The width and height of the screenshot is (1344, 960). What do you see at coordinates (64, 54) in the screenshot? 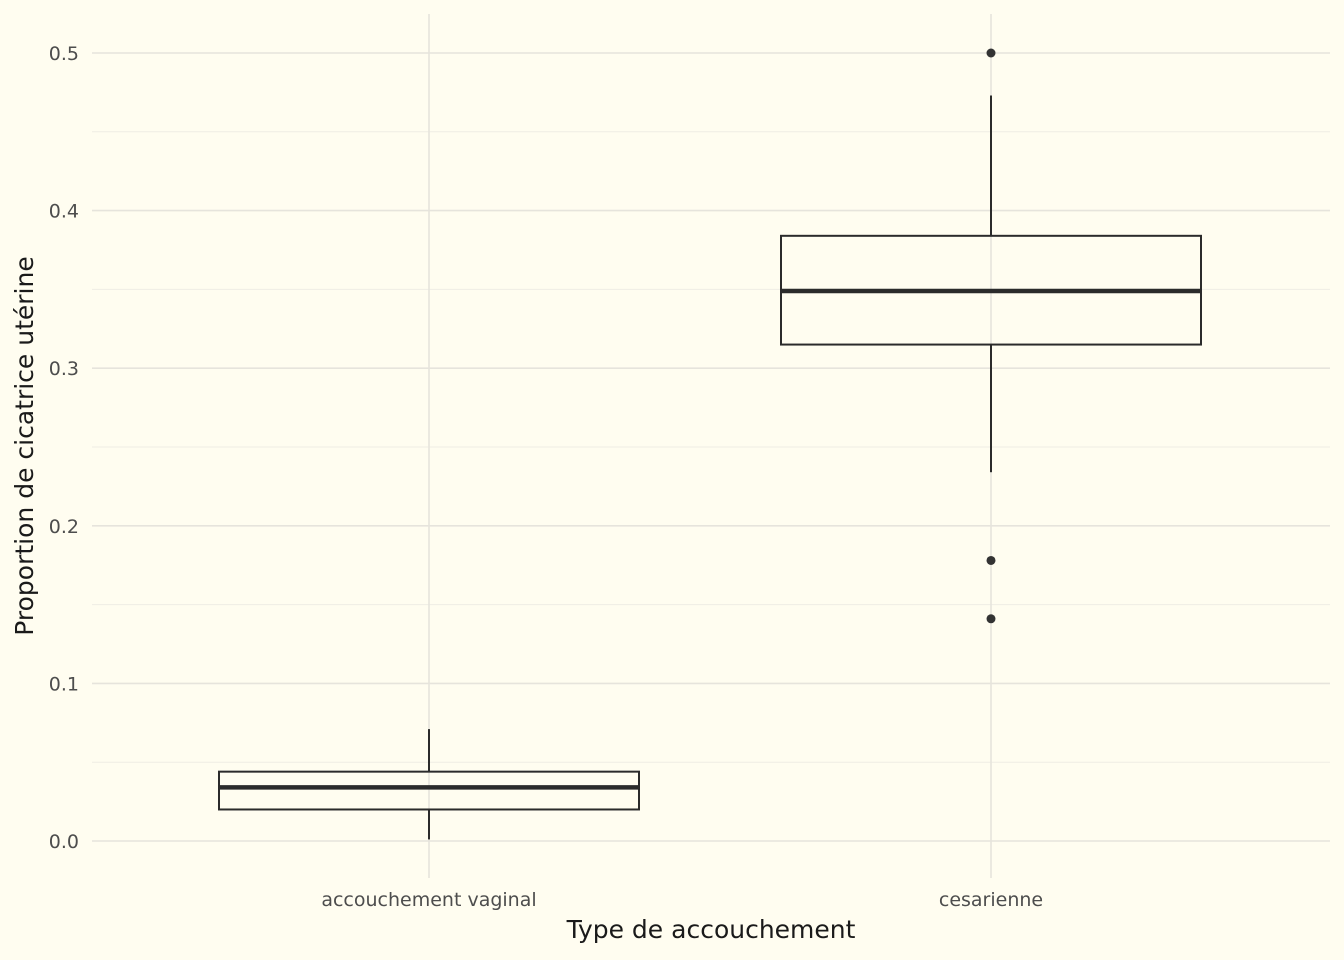
I see `y-tick-label: 0.5` at bounding box center [64, 54].